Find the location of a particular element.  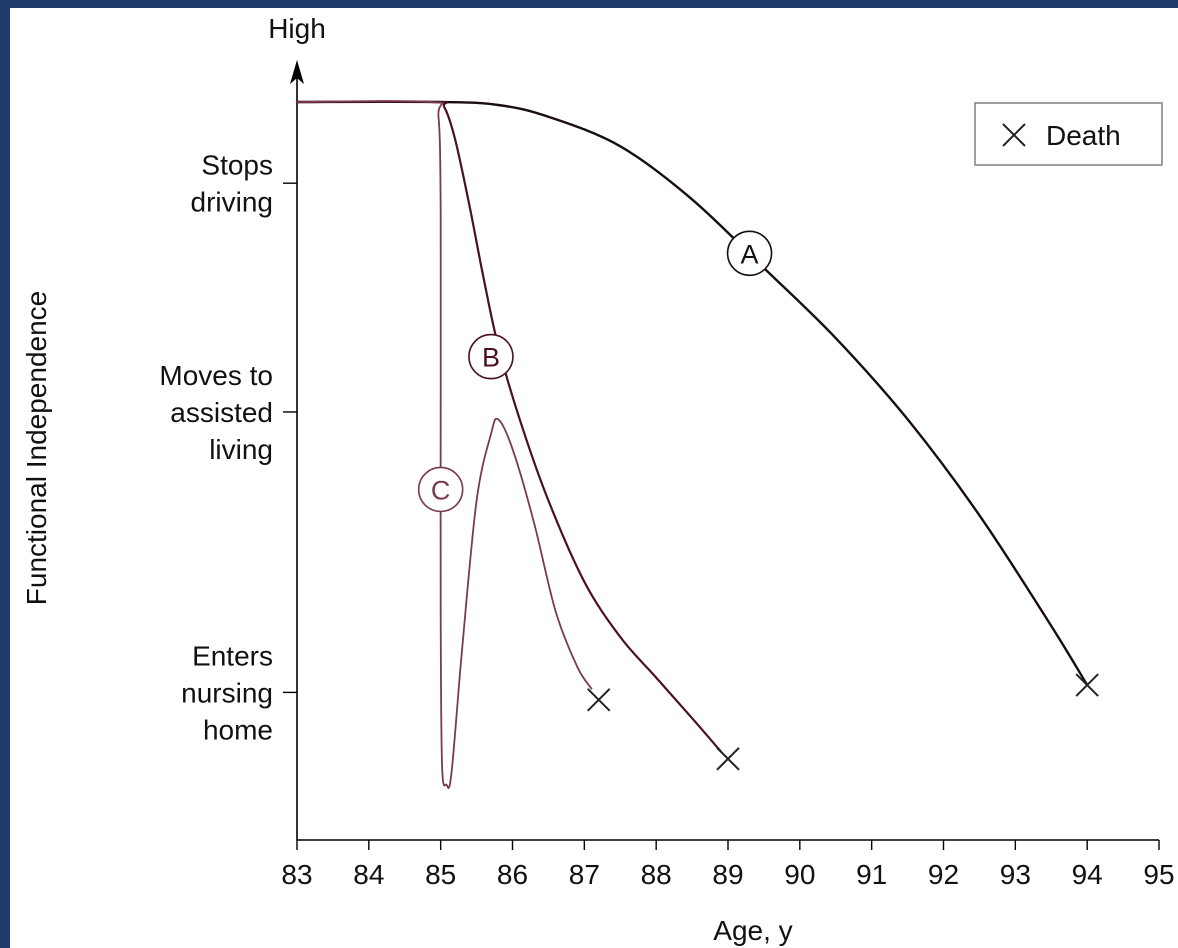

y-tick-label: driving is located at coordinates (232, 202).